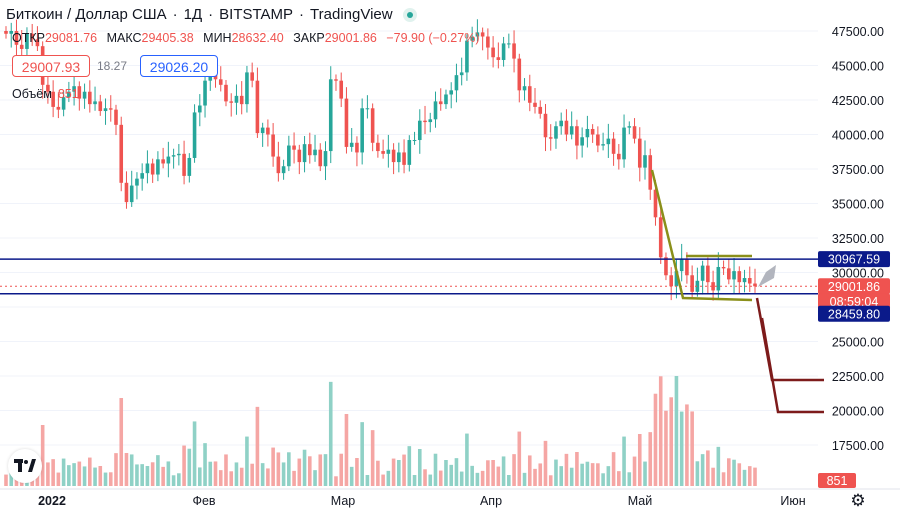 Image resolution: width=900 pixels, height=514 pixels. Describe the element at coordinates (51, 66) in the screenshot. I see `sell-price-button: 29007.93` at that location.